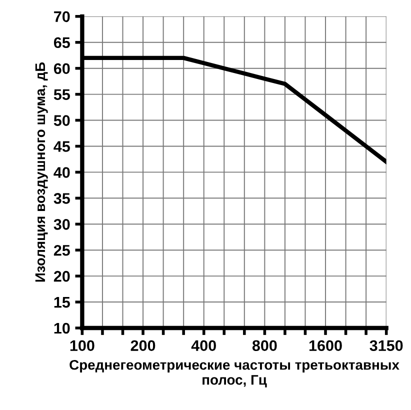 This screenshot has height=410, width=411. I want to click on y-axis-title: Изоляция воздушного шума, дБ, so click(41, 172).